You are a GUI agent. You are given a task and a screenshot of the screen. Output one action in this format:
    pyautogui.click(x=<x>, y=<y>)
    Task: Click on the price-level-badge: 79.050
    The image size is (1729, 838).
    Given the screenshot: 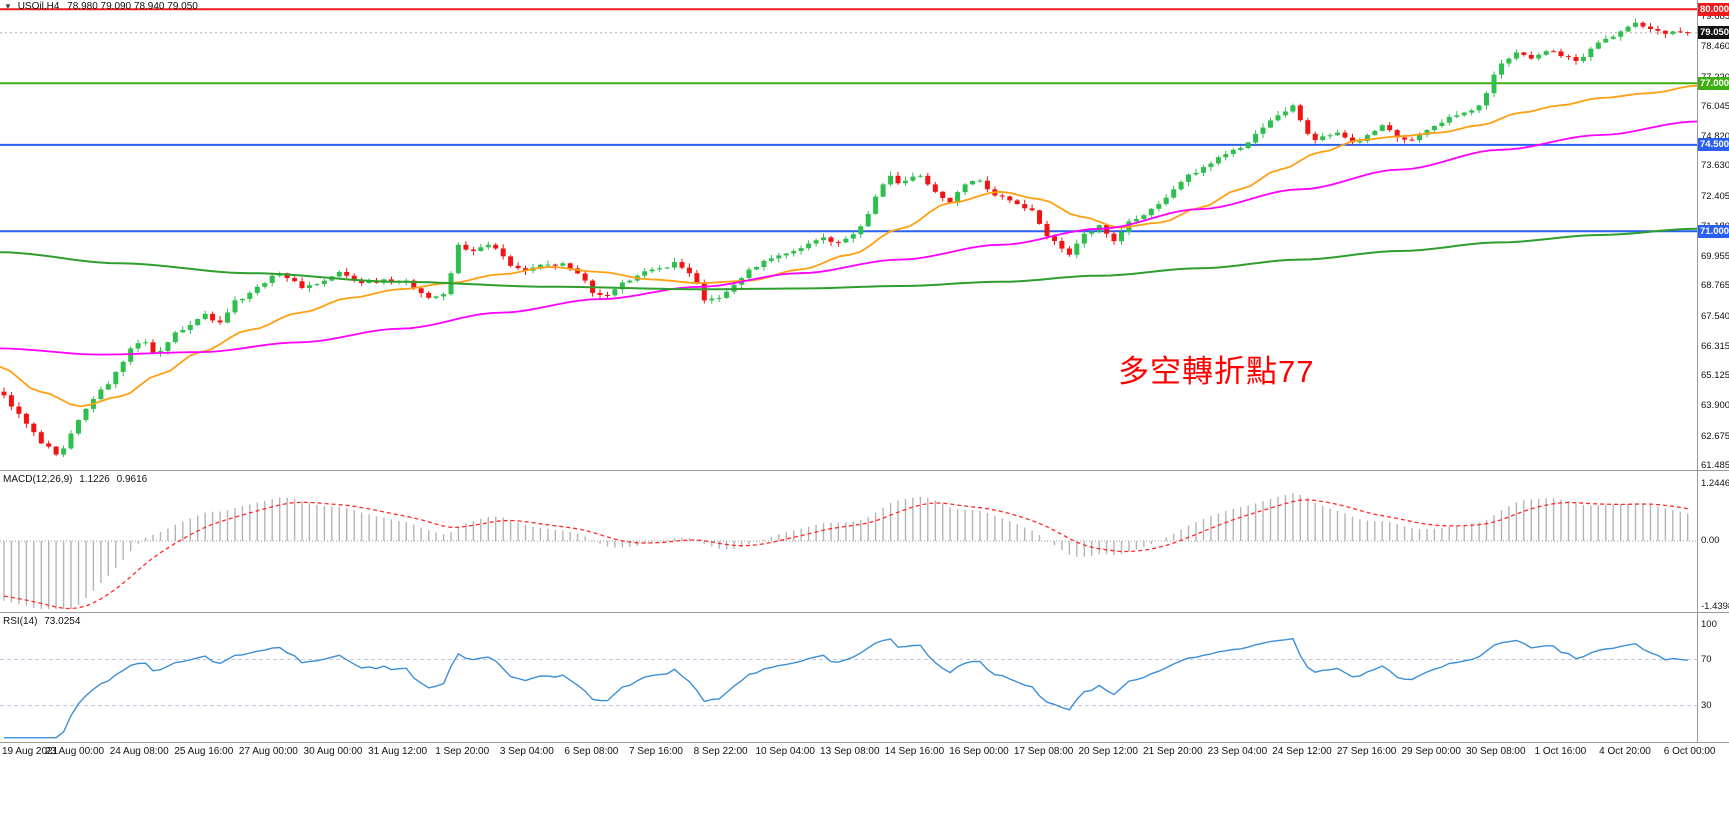 What is the action you would take?
    pyautogui.click(x=1713, y=33)
    